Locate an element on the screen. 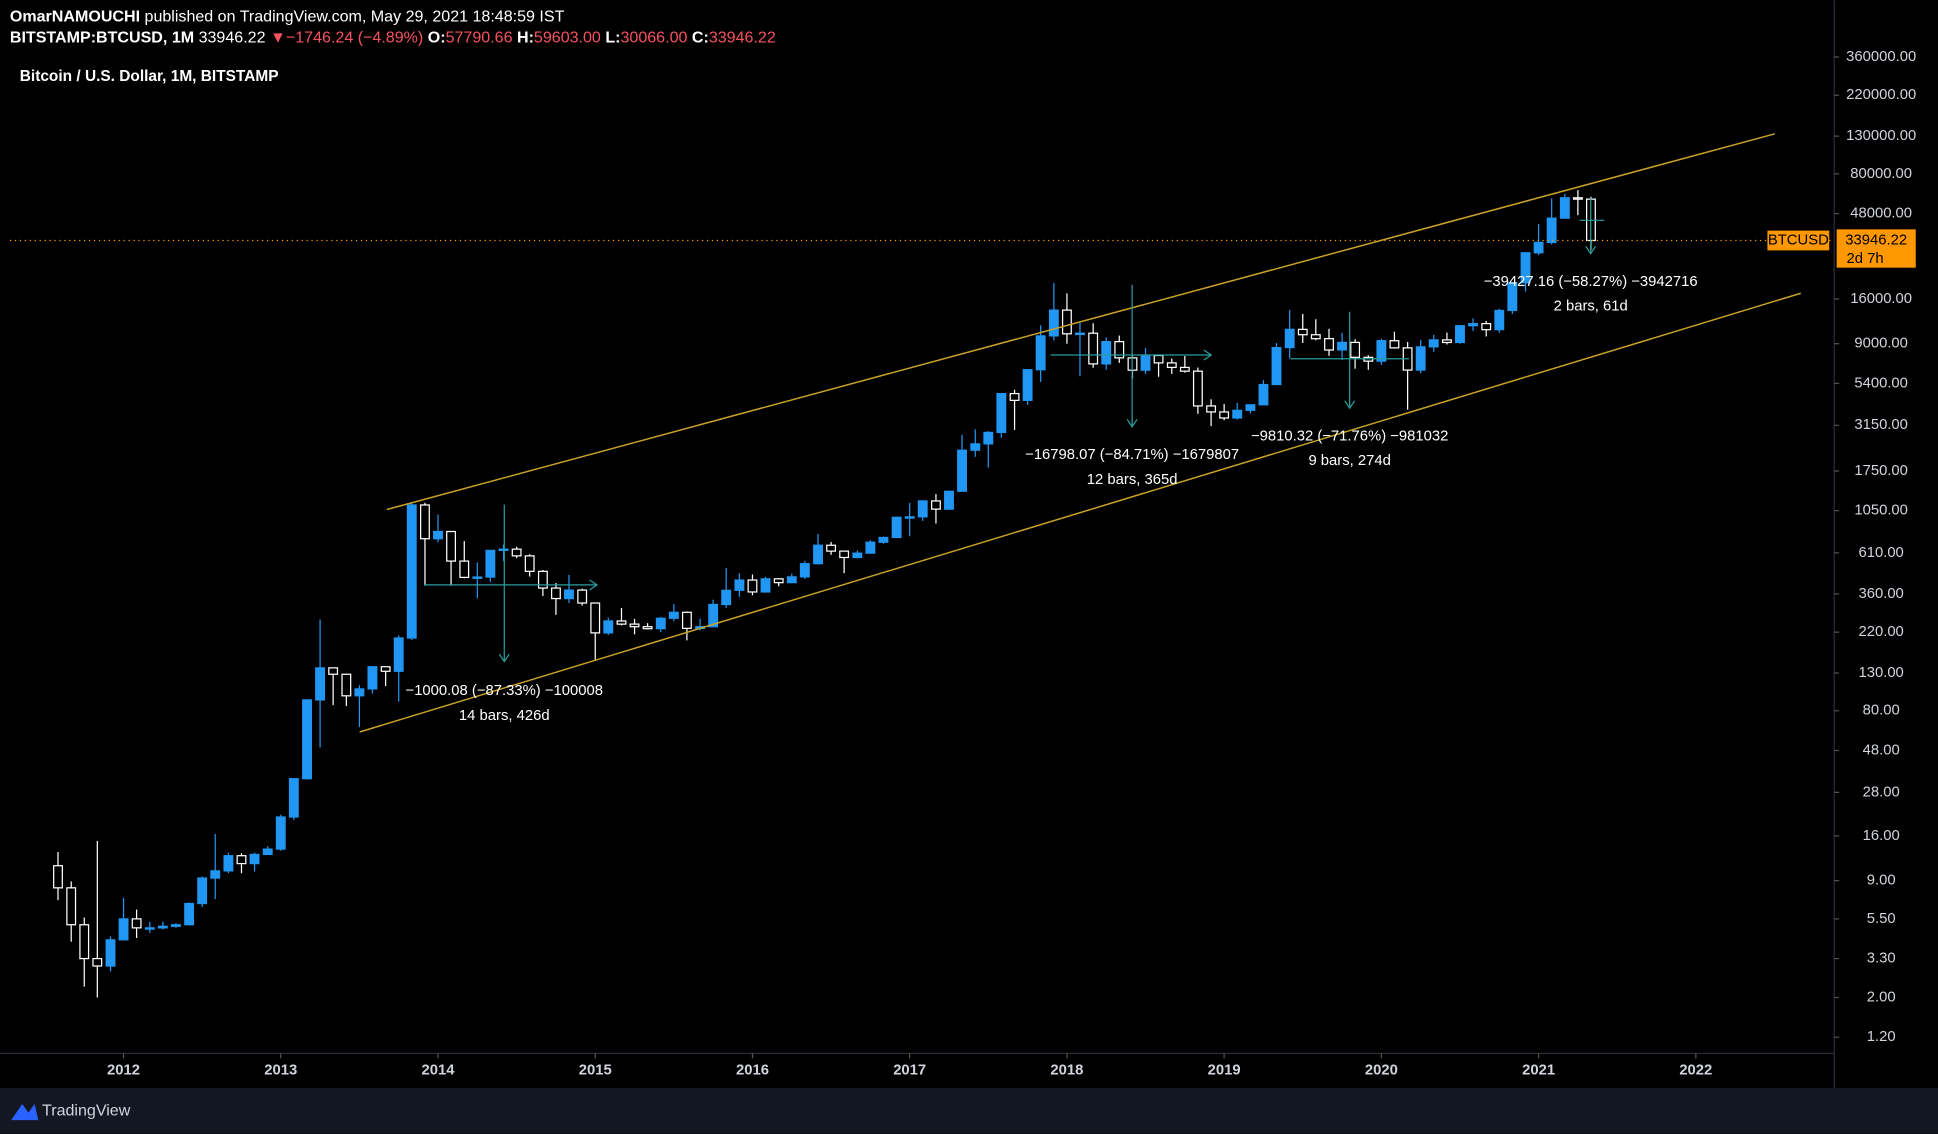  measure-span: 9 bars, 274d is located at coordinates (1349, 461).